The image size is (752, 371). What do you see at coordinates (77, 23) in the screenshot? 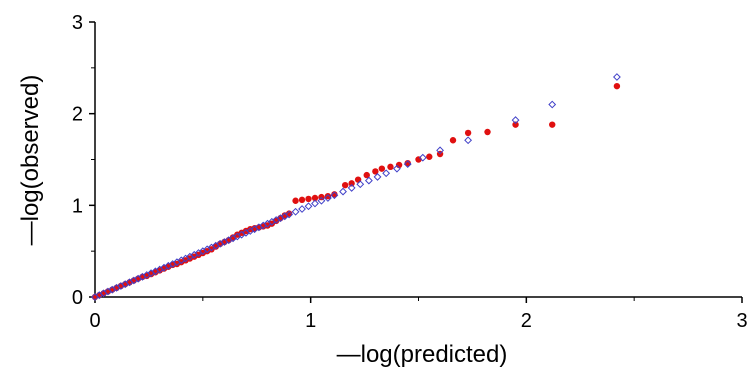
I see `y-tick-label: 3` at bounding box center [77, 23].